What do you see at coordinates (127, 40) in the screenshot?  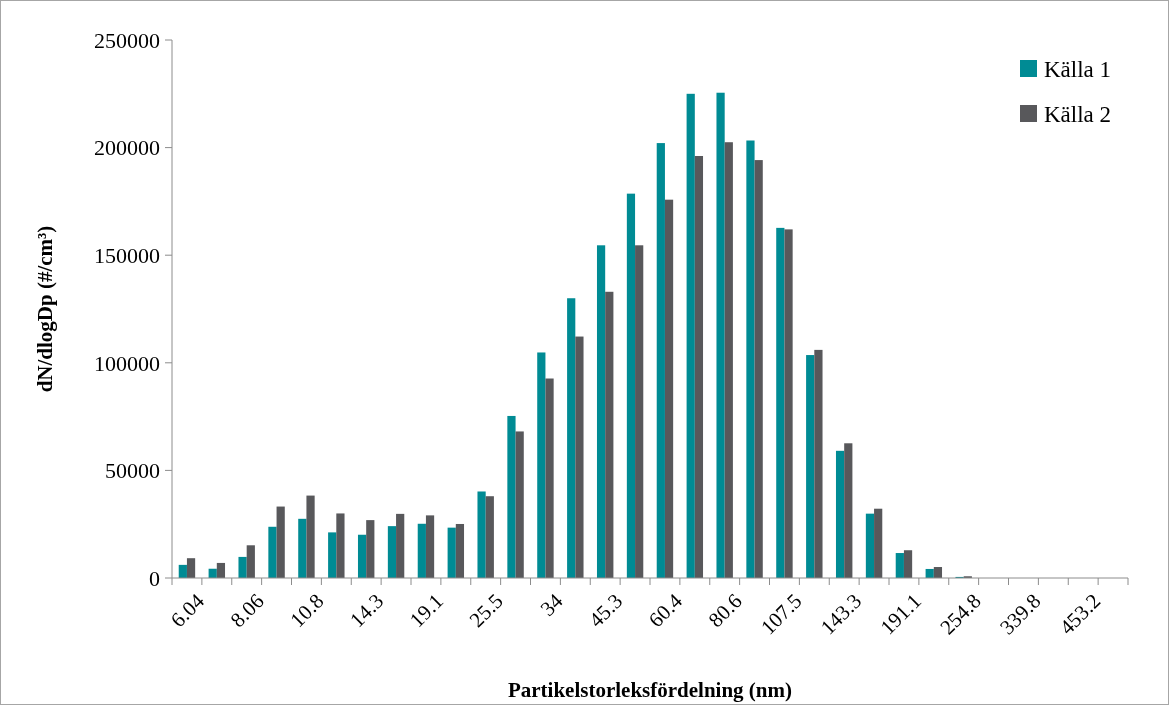 I see `y-tick-label: 250000` at bounding box center [127, 40].